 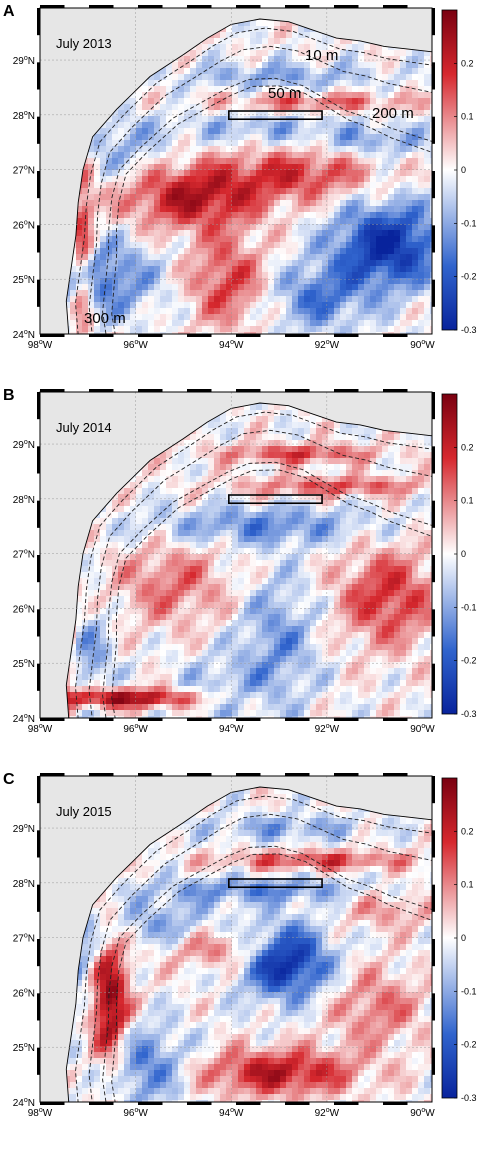 I want to click on panel-title: July 2015, so click(x=84, y=811).